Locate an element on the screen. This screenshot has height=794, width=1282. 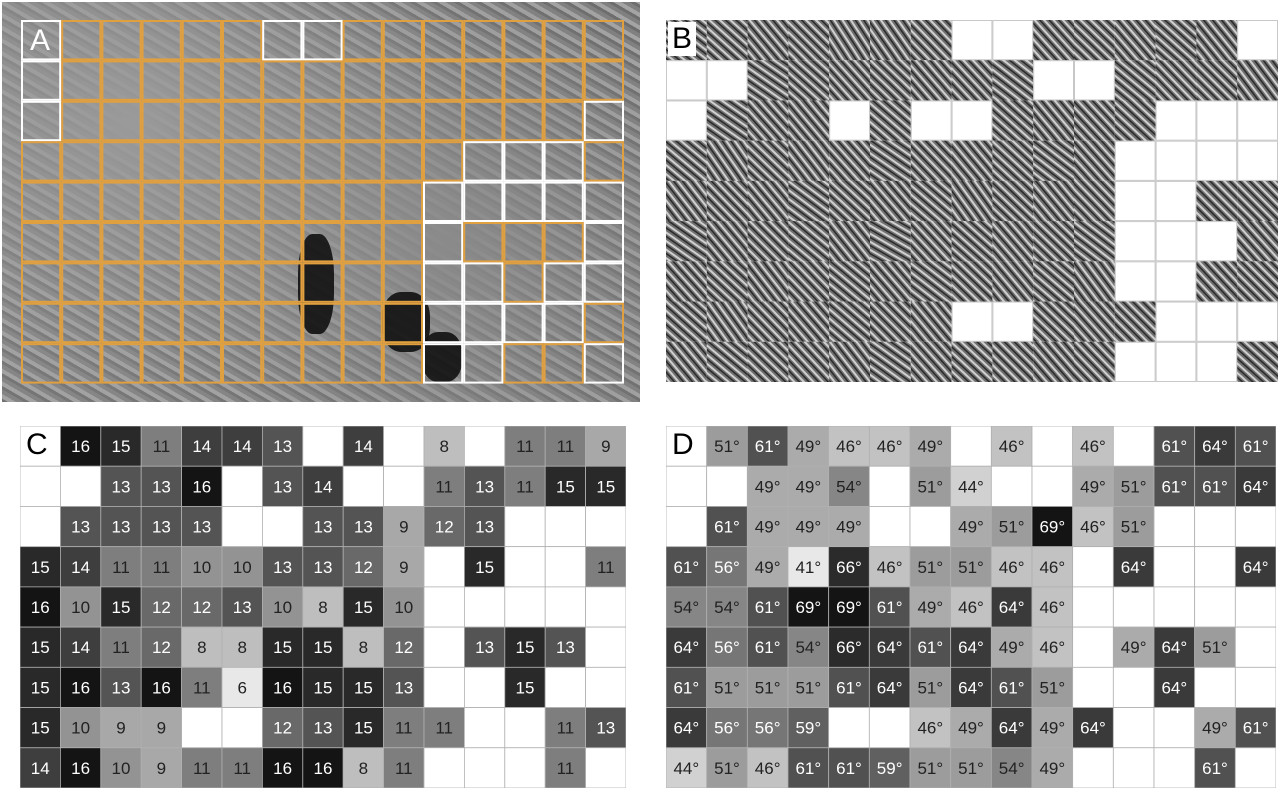
cell-value: 56° is located at coordinates (727, 728).